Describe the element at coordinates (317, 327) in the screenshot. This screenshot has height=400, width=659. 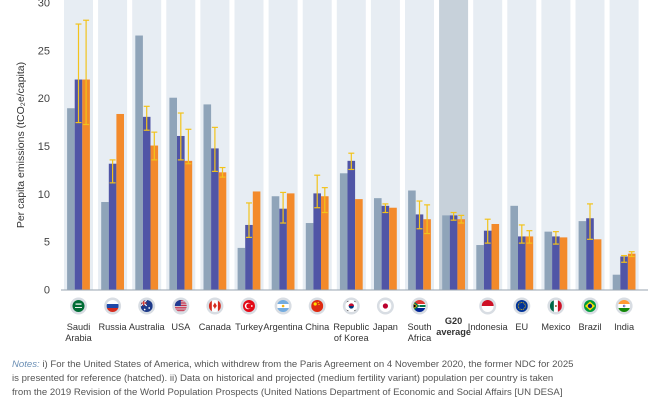
I see `category-label: China` at that location.